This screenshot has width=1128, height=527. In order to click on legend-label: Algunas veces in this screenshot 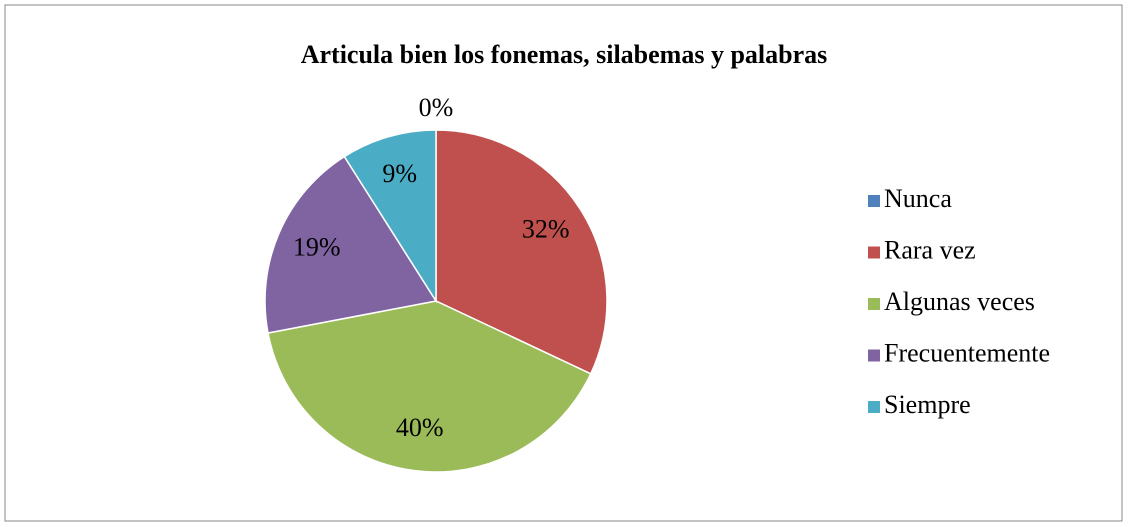, I will do `click(959, 301)`.